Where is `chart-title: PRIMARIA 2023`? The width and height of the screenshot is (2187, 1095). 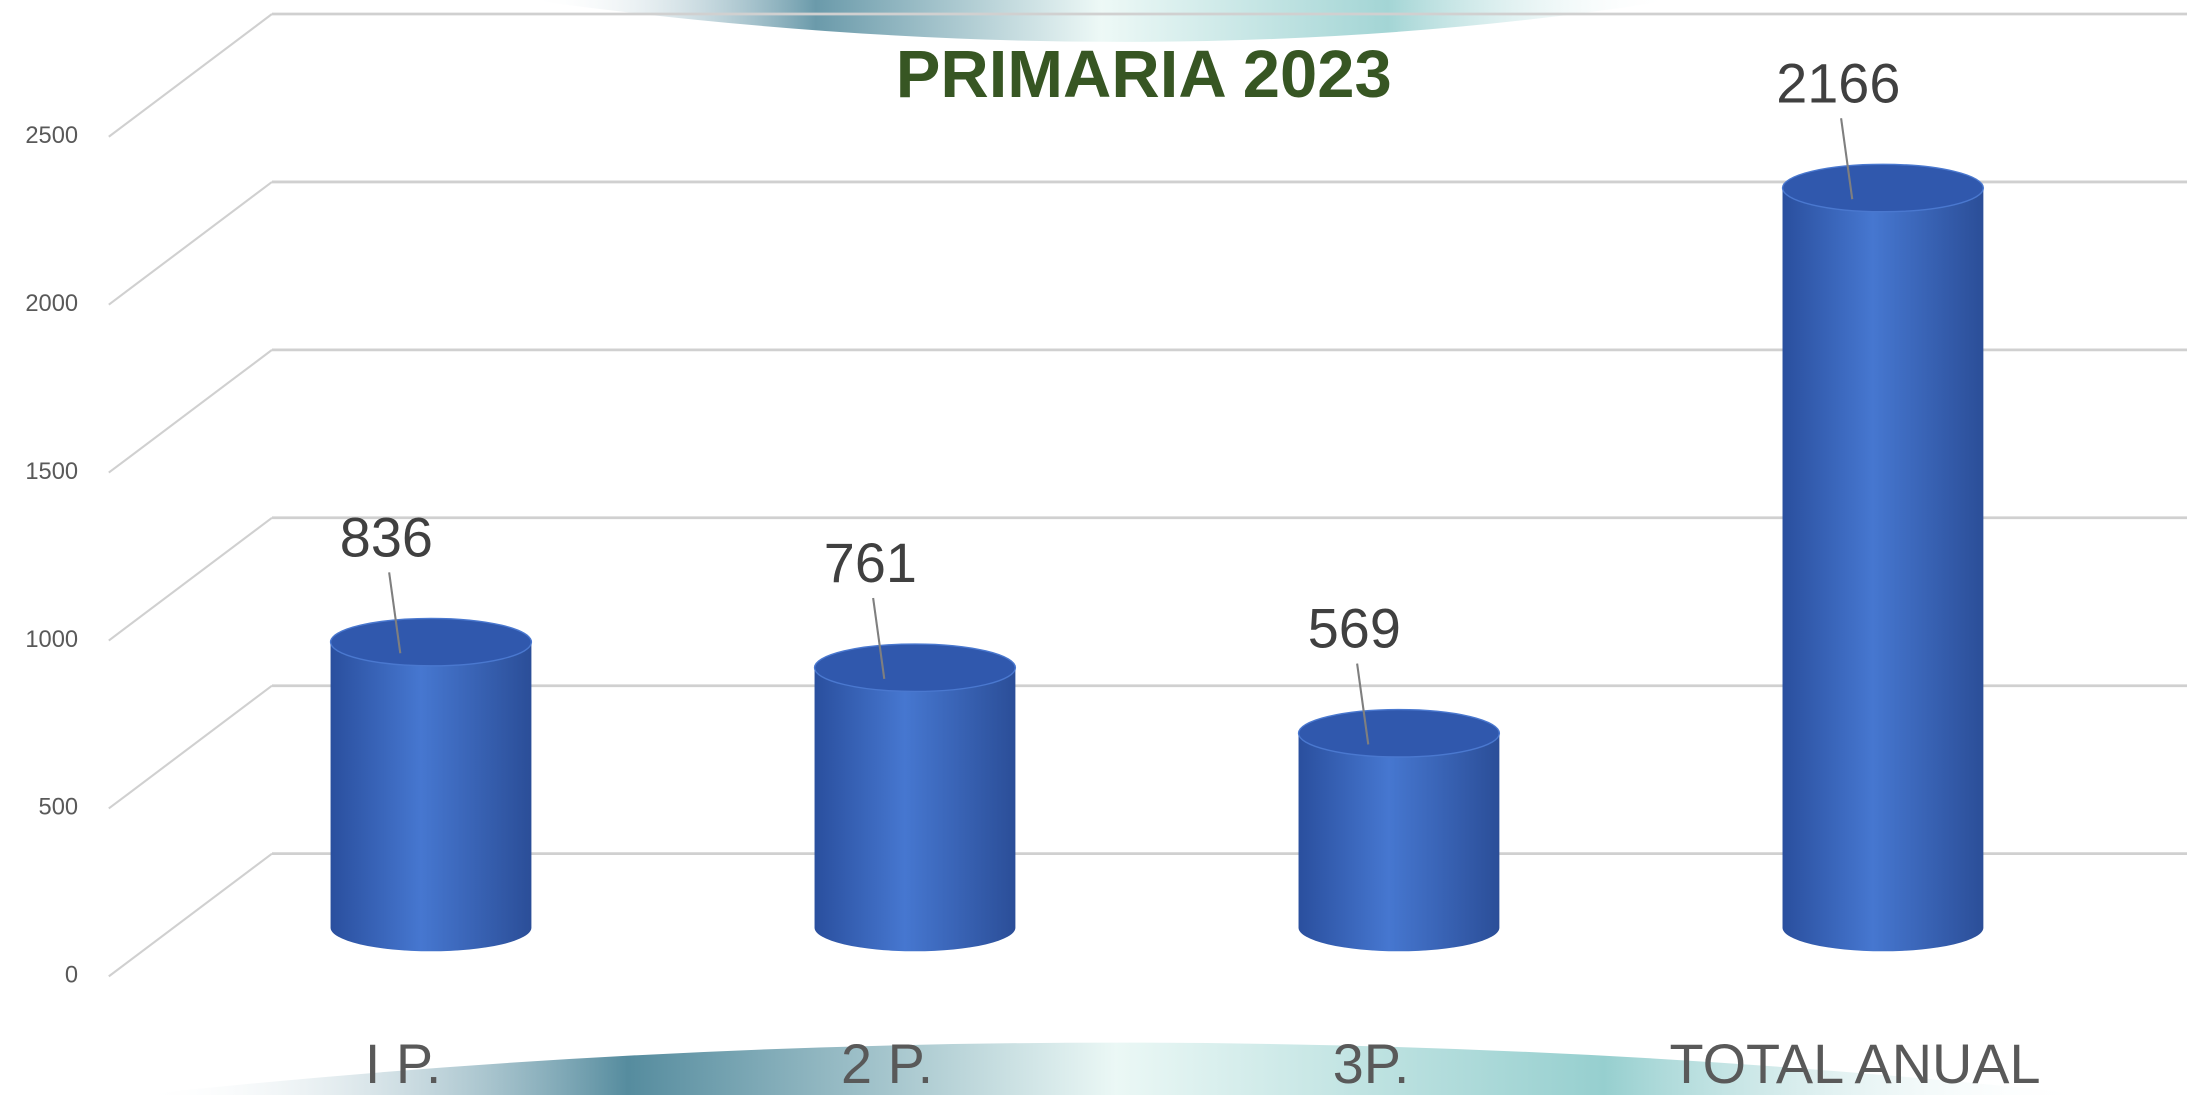 chart-title: PRIMARIA 2023 is located at coordinates (1144, 74).